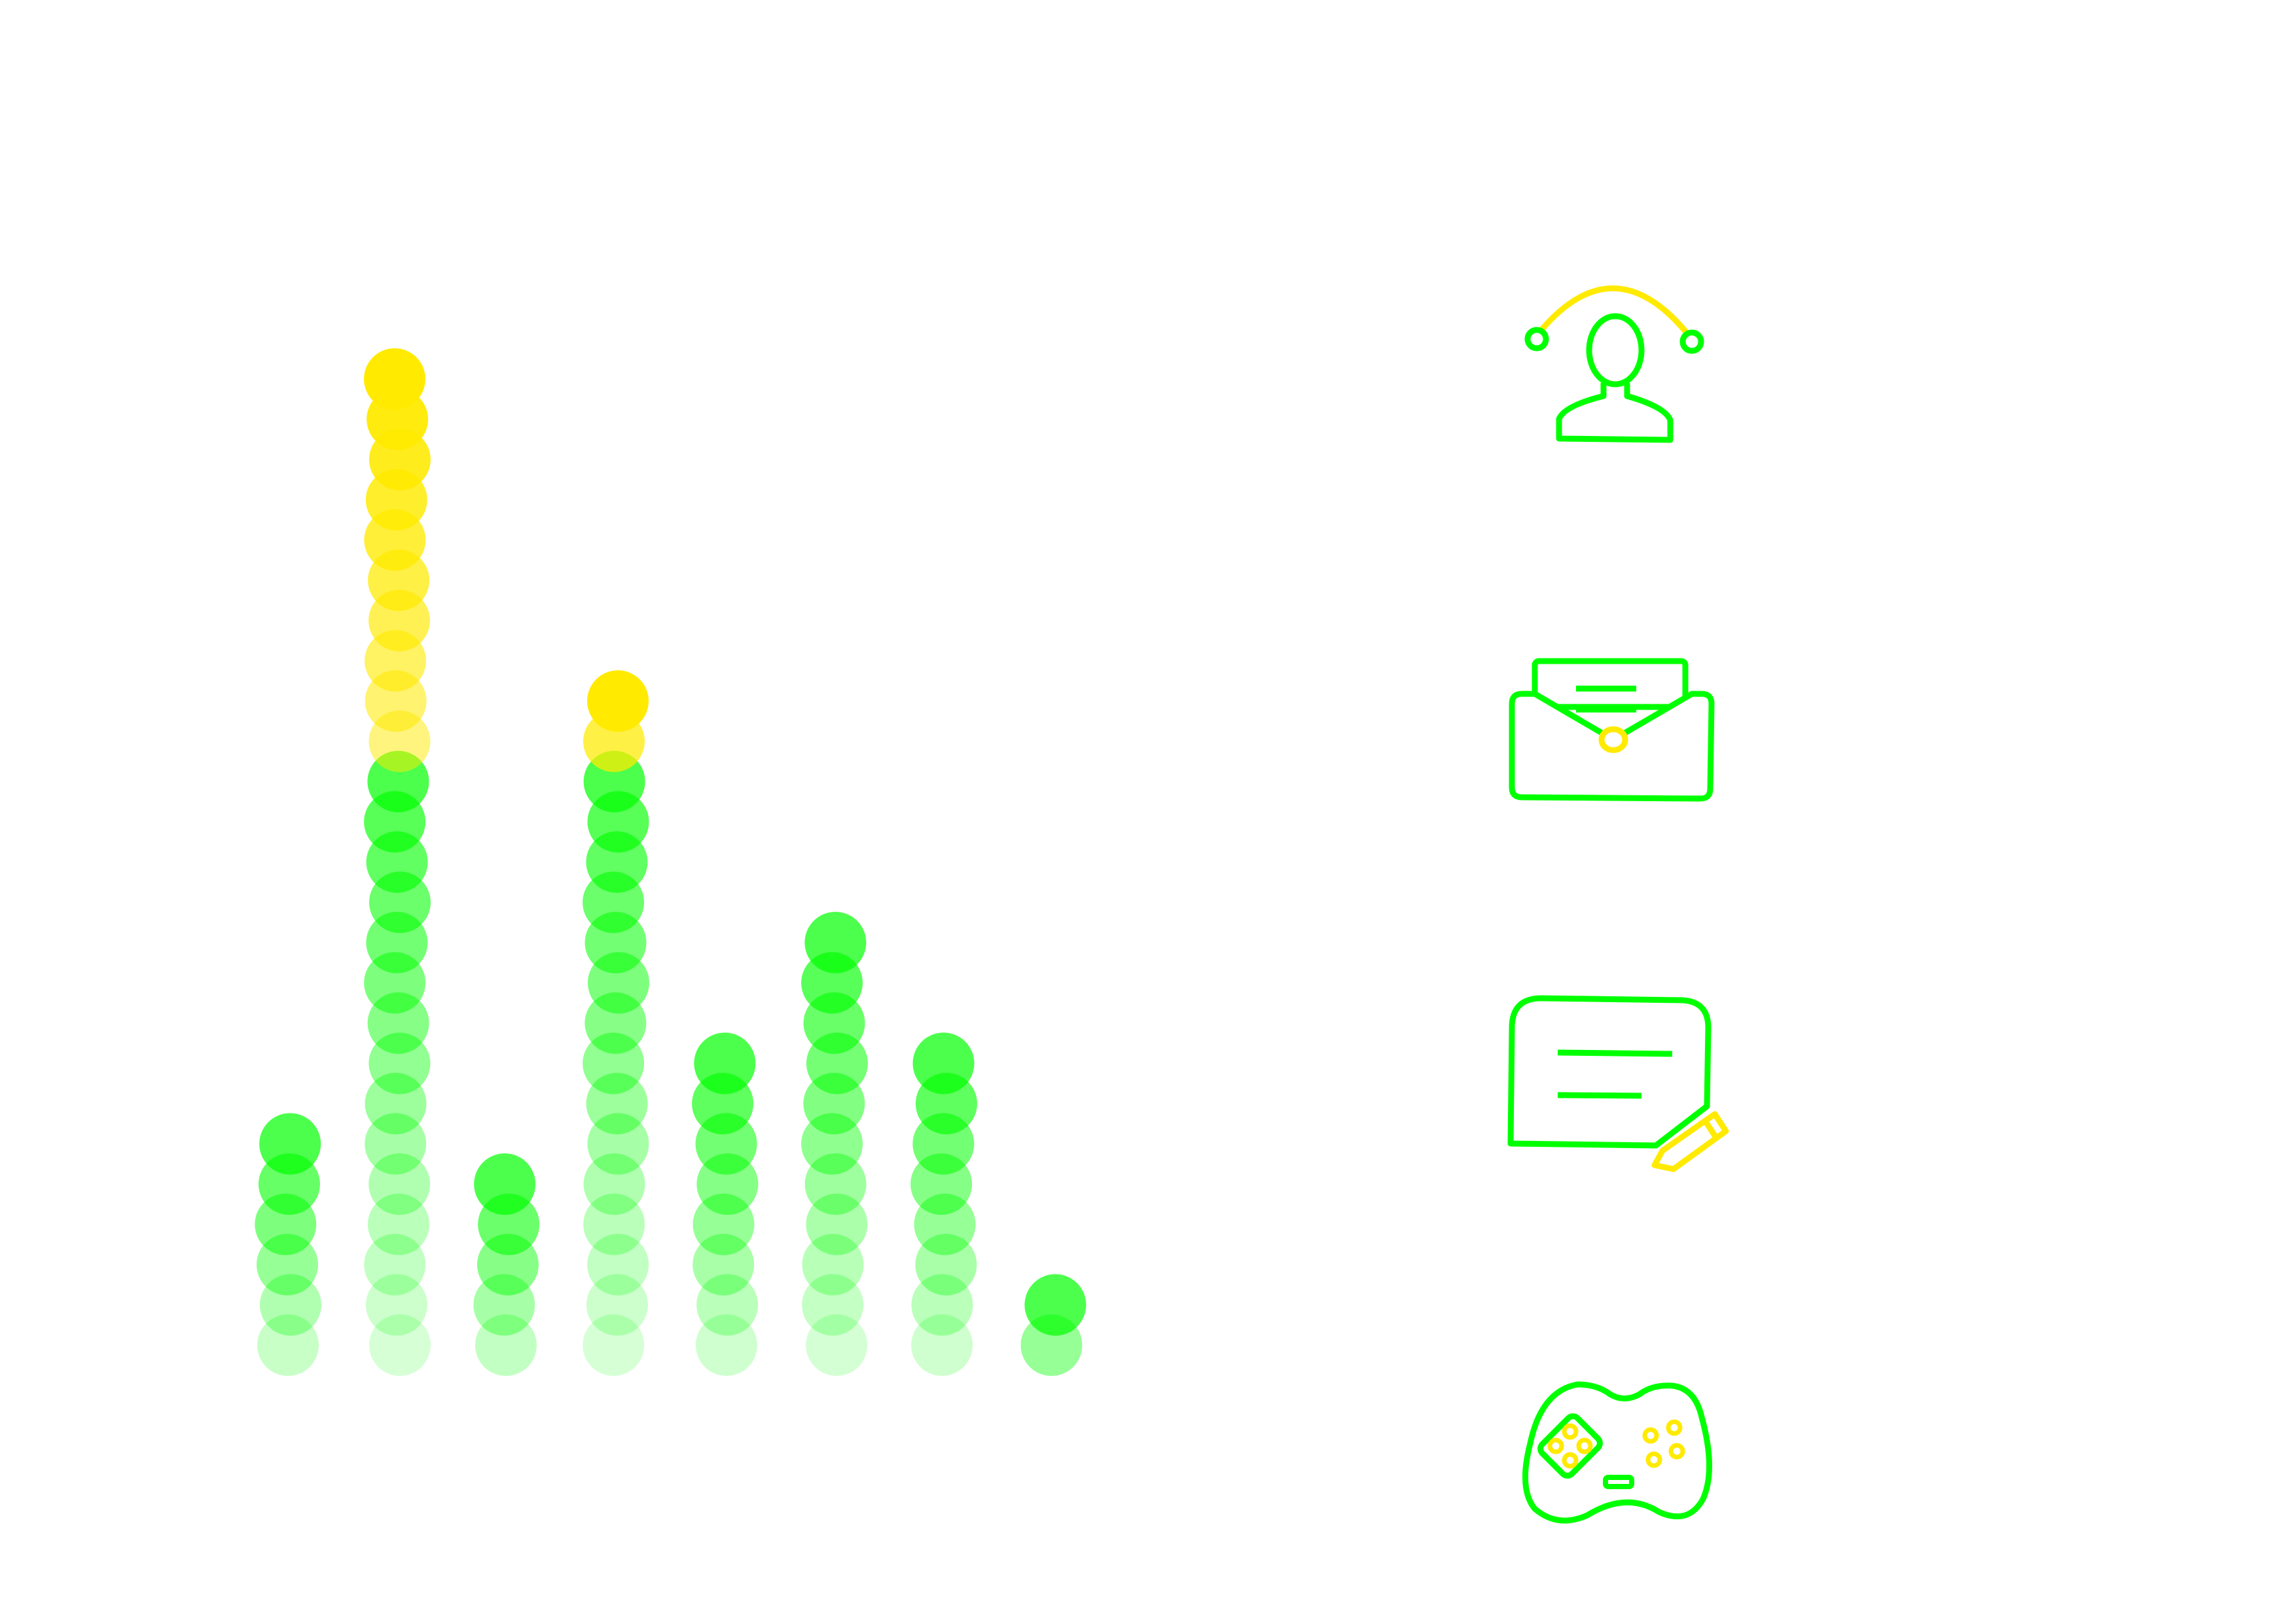  Describe the element at coordinates (1629, 1463) in the screenshot. I see `gamepad-icon` at that location.